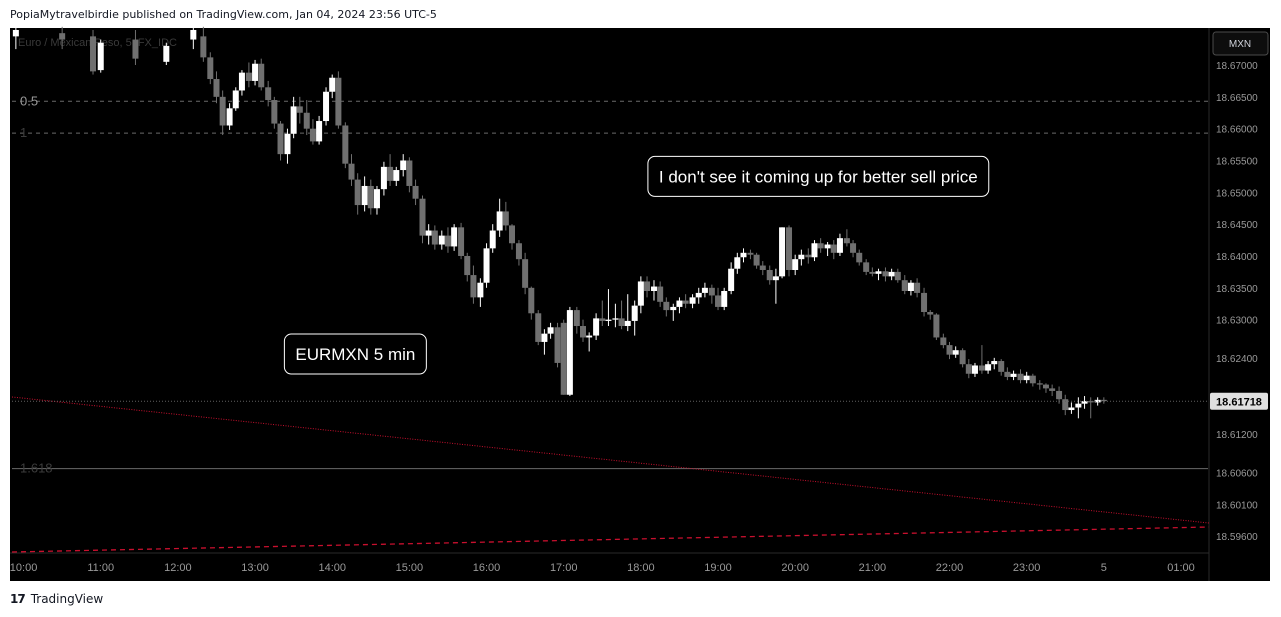 The image size is (1281, 617). What do you see at coordinates (255, 568) in the screenshot?
I see `time-tick-label: 13:00` at bounding box center [255, 568].